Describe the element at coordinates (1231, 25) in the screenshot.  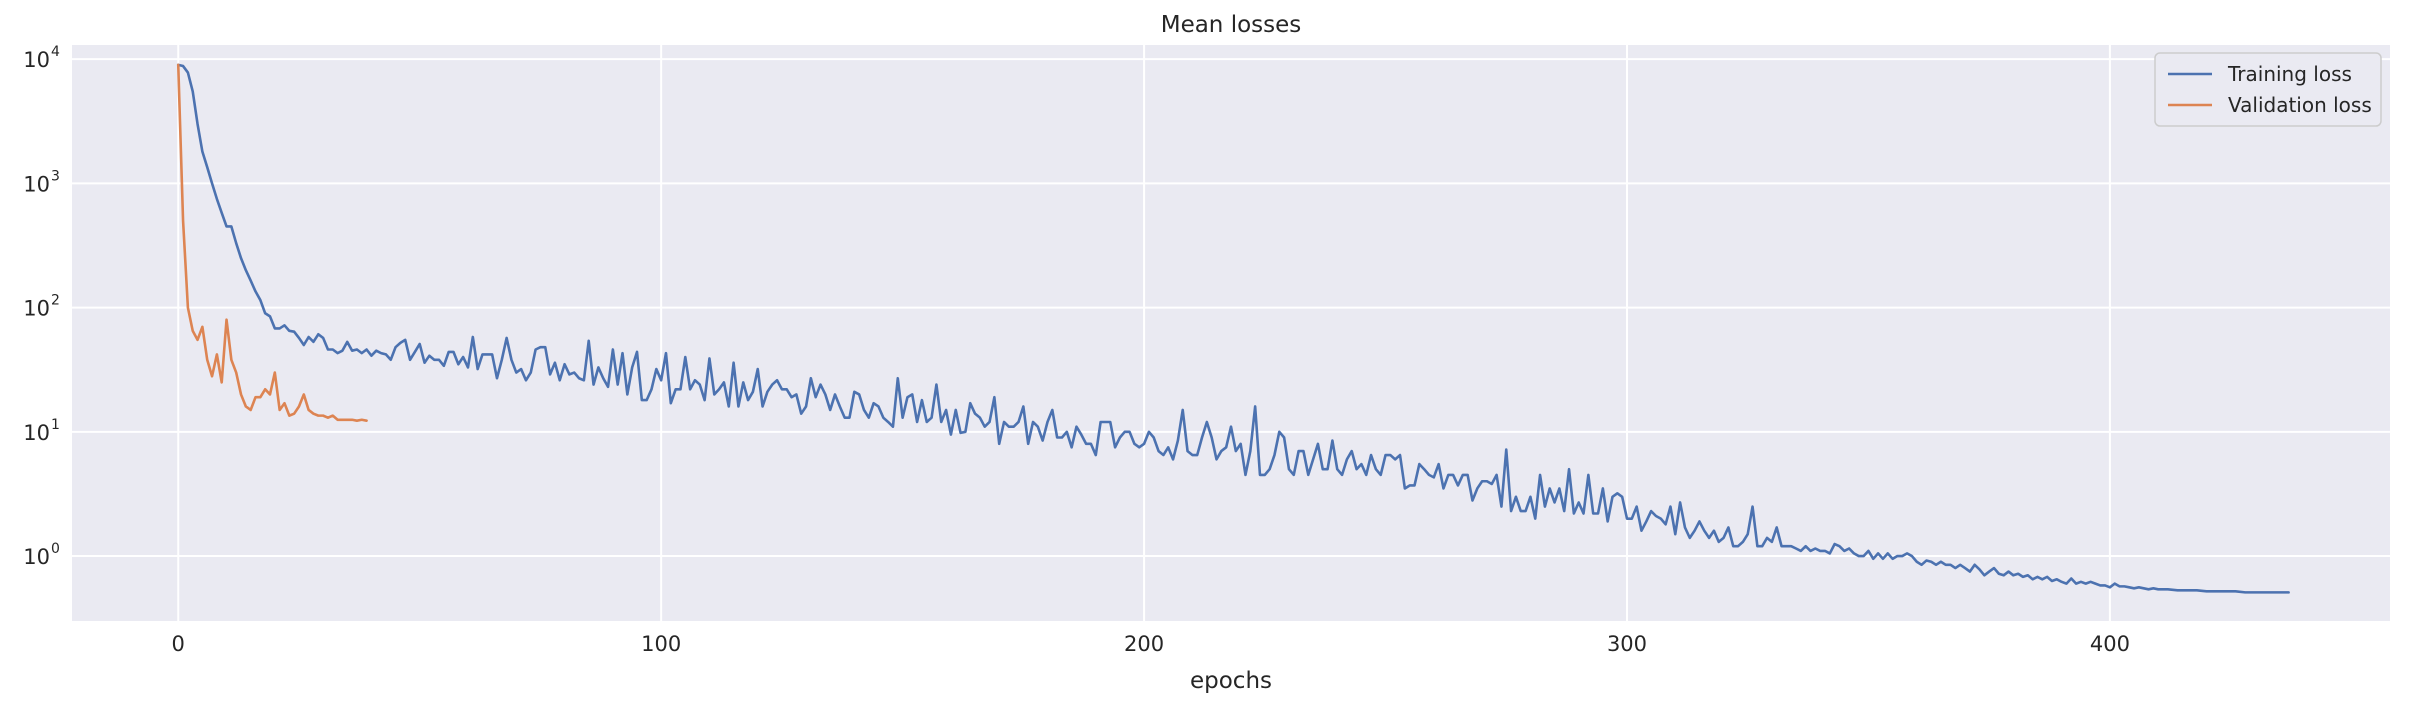
I see `chart-title: Mean losses` at that location.